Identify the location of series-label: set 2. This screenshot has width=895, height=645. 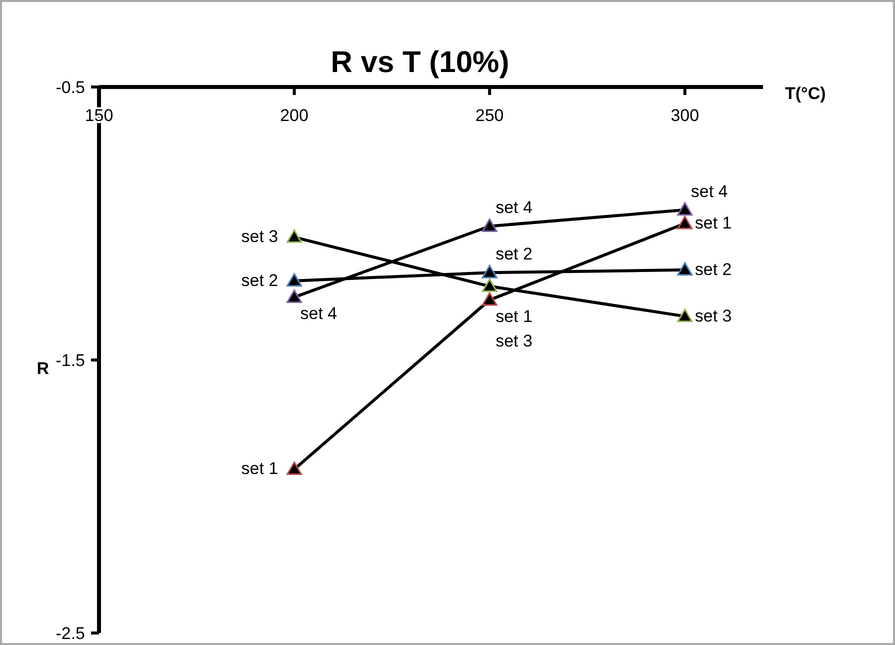
(713, 269).